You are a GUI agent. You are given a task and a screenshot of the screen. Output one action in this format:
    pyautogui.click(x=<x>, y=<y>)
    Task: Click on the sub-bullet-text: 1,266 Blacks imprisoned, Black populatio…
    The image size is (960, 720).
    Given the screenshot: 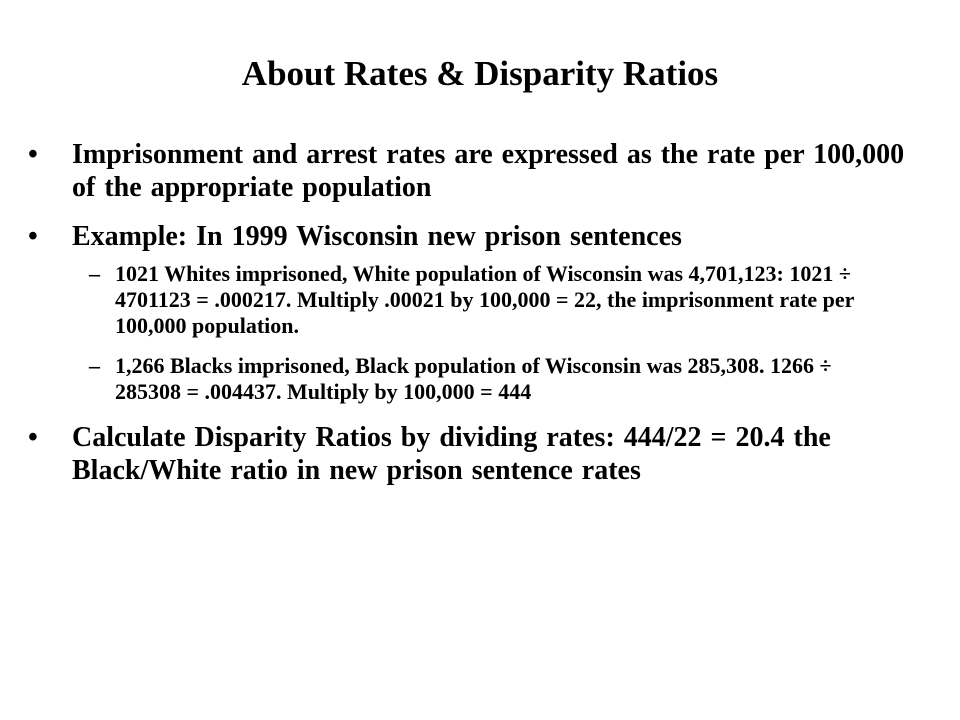 What is the action you would take?
    pyautogui.click(x=473, y=378)
    